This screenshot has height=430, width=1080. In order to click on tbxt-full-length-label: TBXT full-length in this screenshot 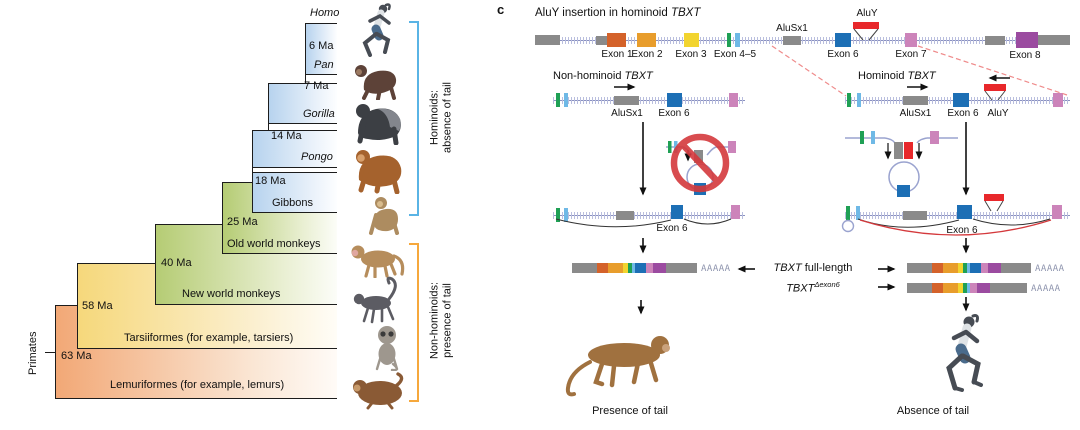, I will do `click(813, 268)`.